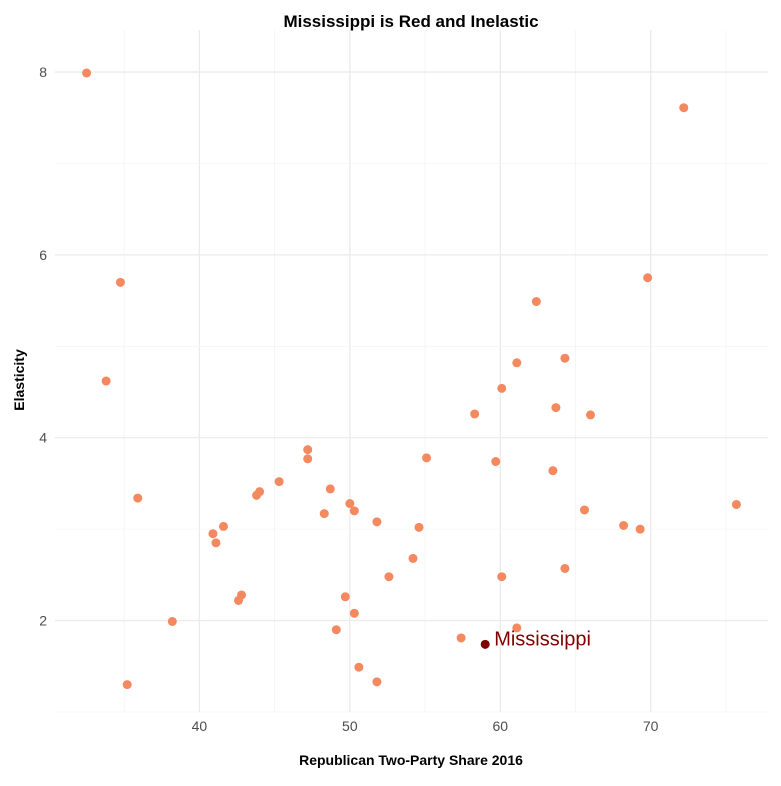 The width and height of the screenshot is (781, 786). Describe the element at coordinates (43, 438) in the screenshot. I see `y-tick-label: 4` at that location.